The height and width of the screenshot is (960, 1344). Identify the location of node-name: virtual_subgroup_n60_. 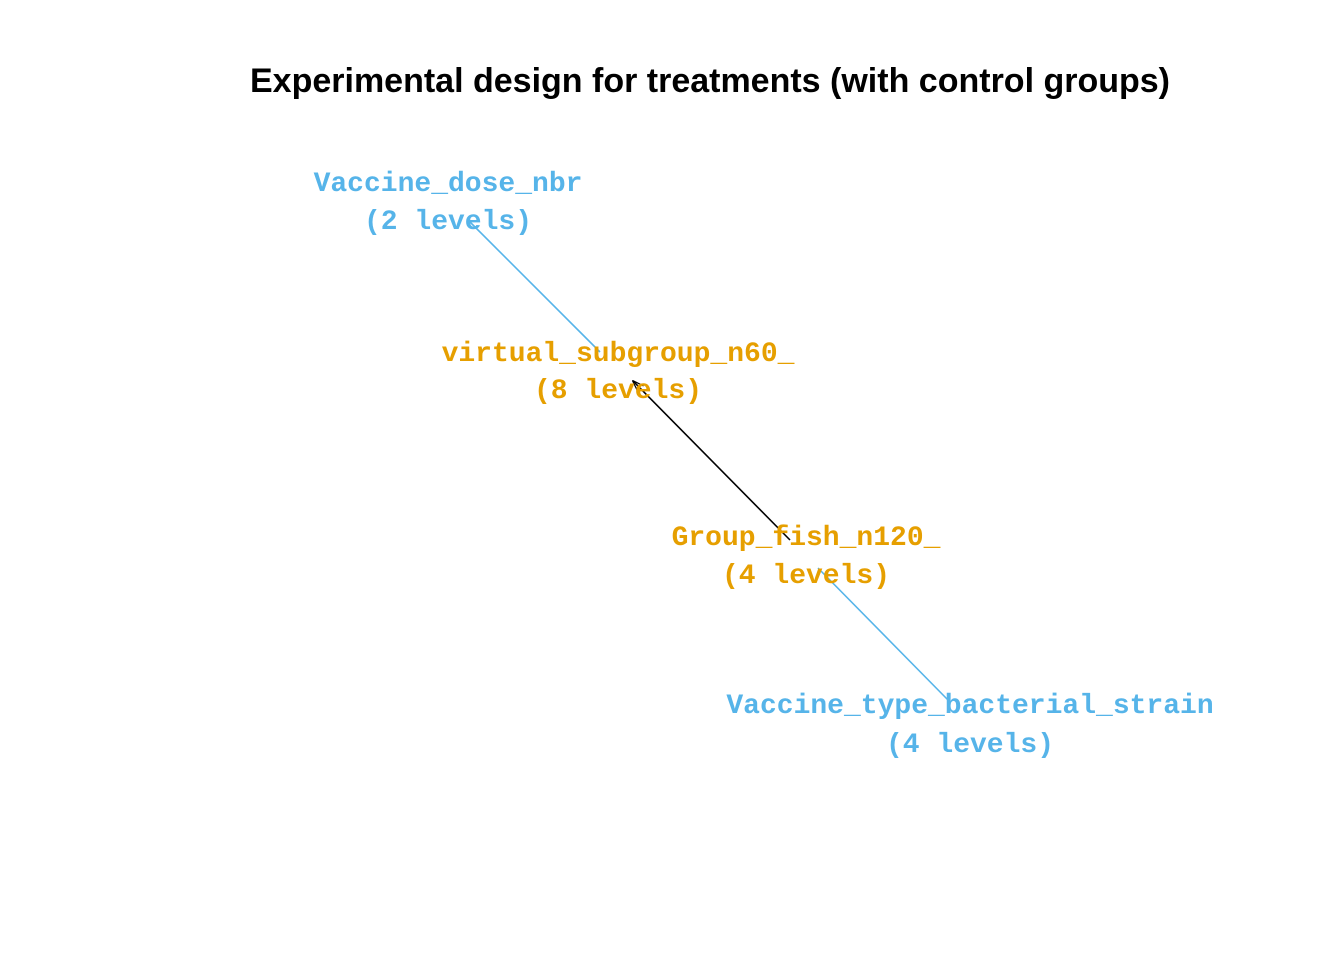
(618, 354).